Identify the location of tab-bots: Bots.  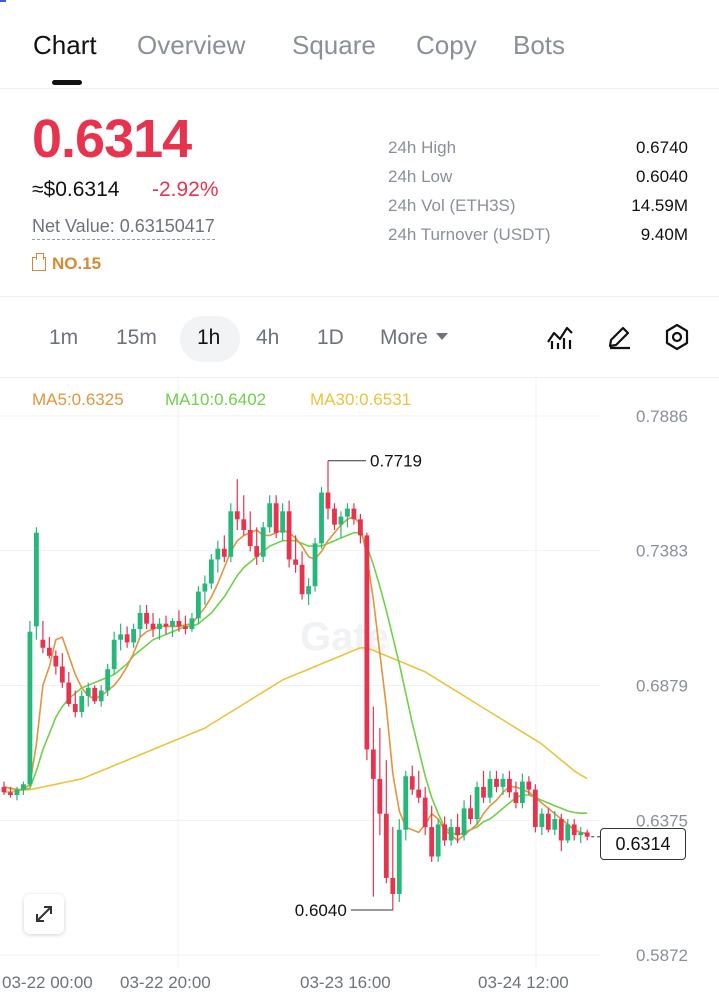
(539, 45).